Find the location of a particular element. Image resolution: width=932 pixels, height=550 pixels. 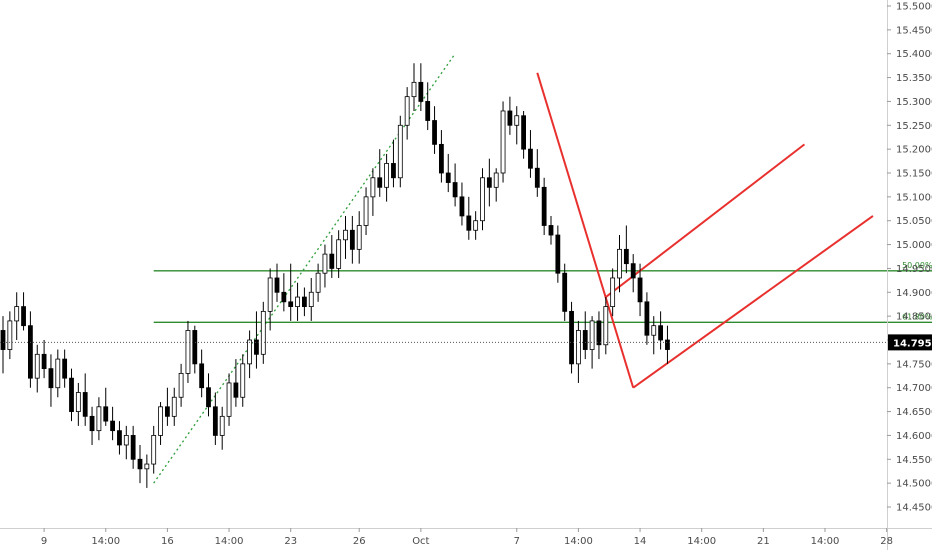

y-tick-label: 14.45000 is located at coordinates (914, 508).